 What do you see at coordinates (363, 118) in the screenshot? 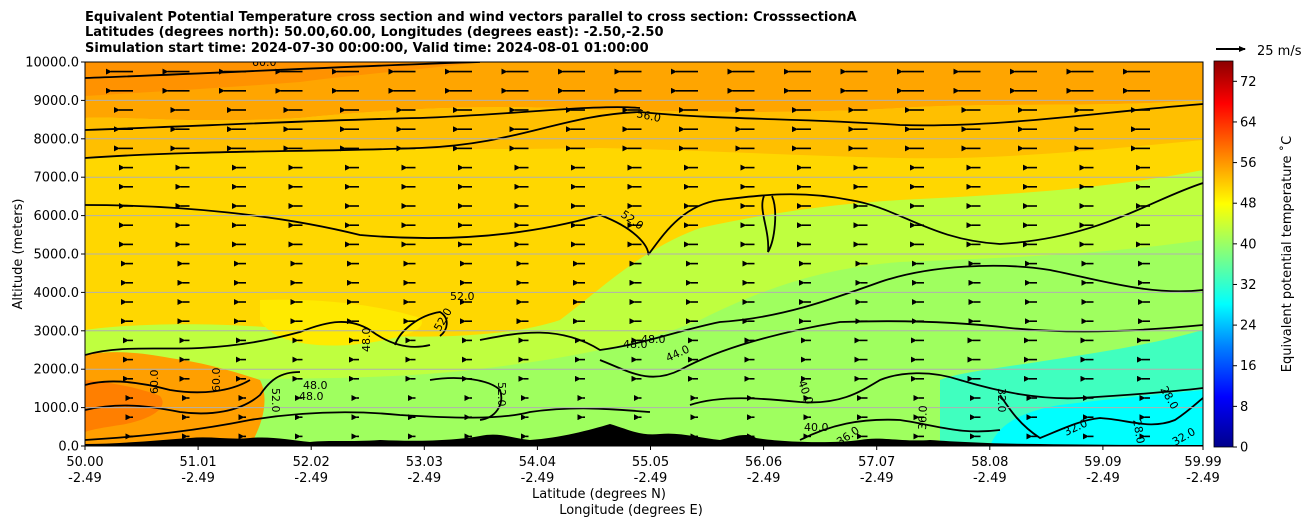
I see `contour-56b` at bounding box center [363, 118].